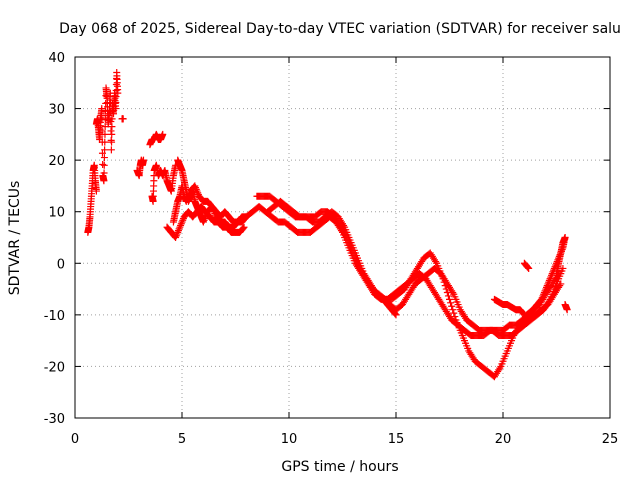 The height and width of the screenshot is (480, 640). What do you see at coordinates (156, 139) in the screenshot?
I see `series-s5` at bounding box center [156, 139].